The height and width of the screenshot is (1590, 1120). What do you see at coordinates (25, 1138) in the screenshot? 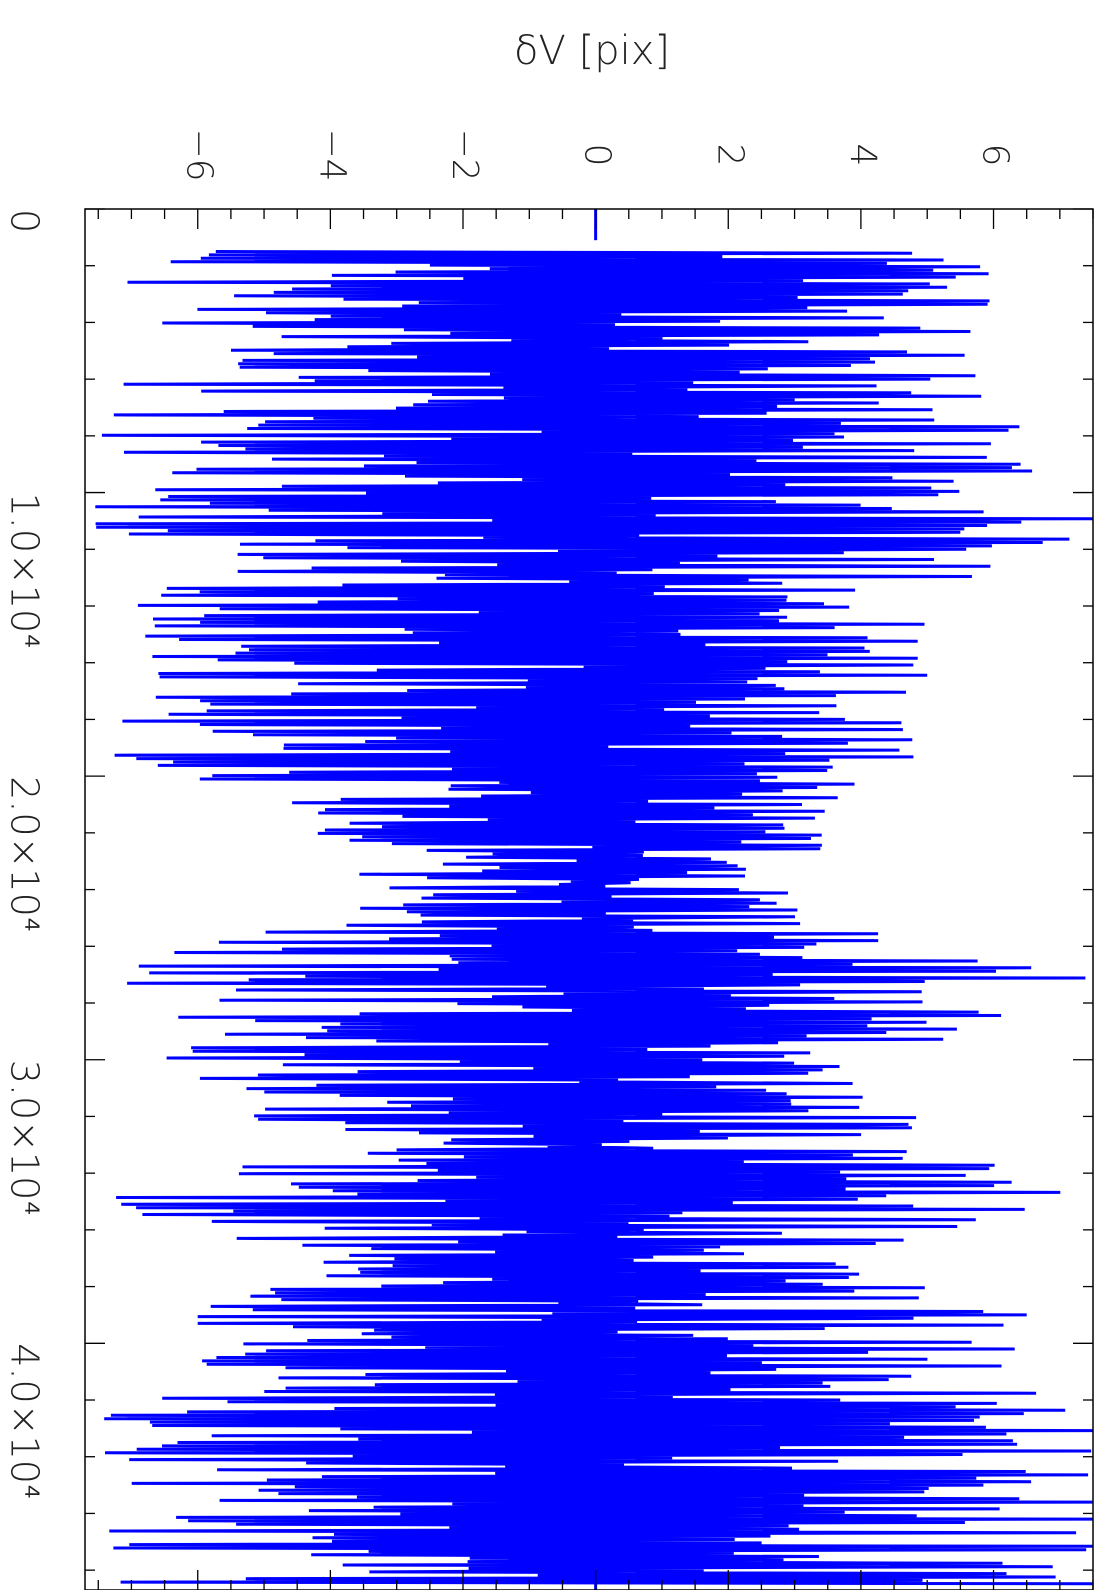
I see `x-tick-label: 3.0×10⁴` at bounding box center [25, 1138].